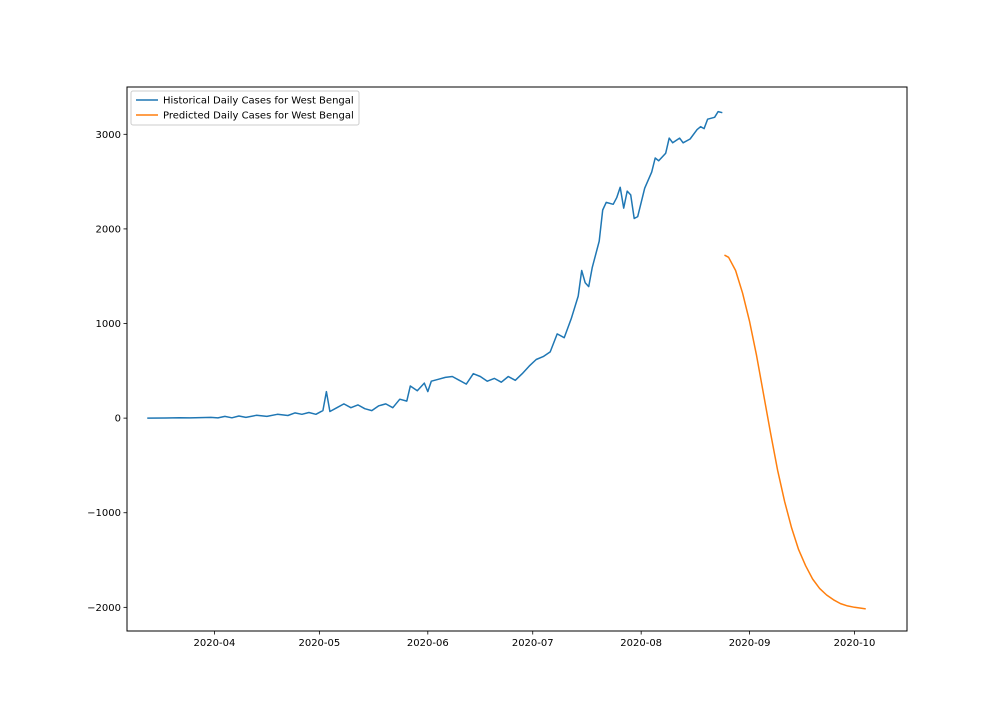 The image size is (1008, 720). What do you see at coordinates (641, 643) in the screenshot?
I see `x-tick-label: 2020-08` at bounding box center [641, 643].